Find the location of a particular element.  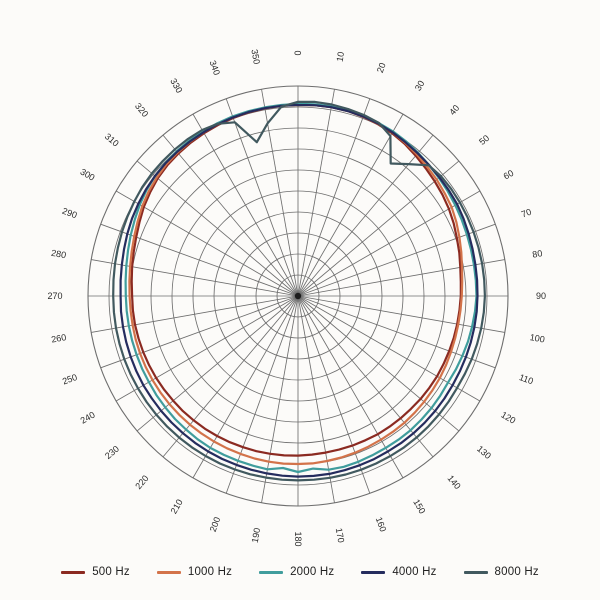

angle-tick-220: 220 is located at coordinates (141, 482).